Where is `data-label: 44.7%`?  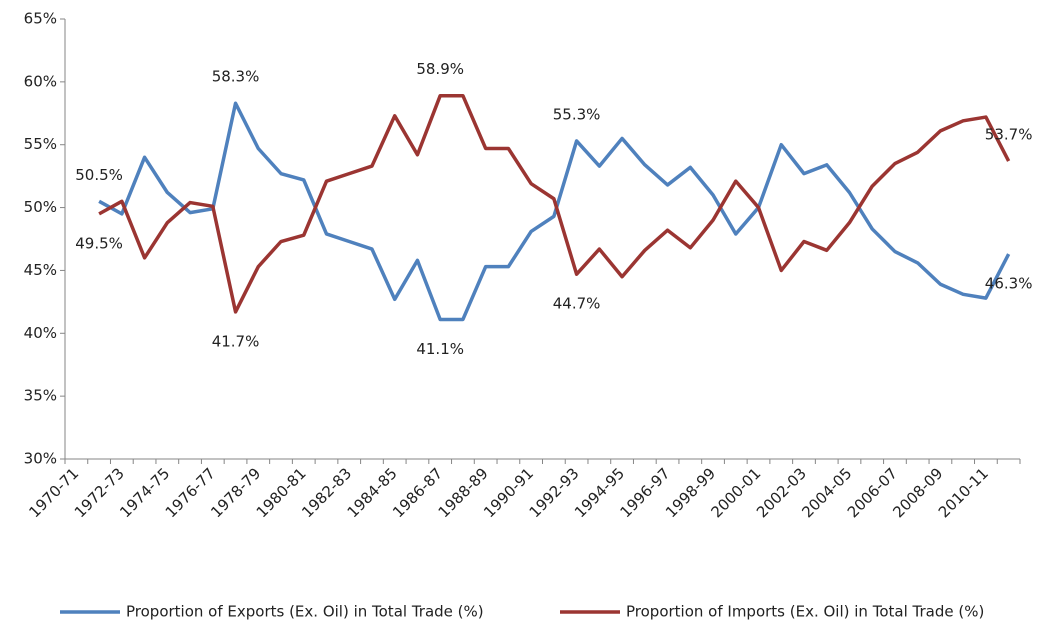
data-label: 44.7% is located at coordinates (577, 304).